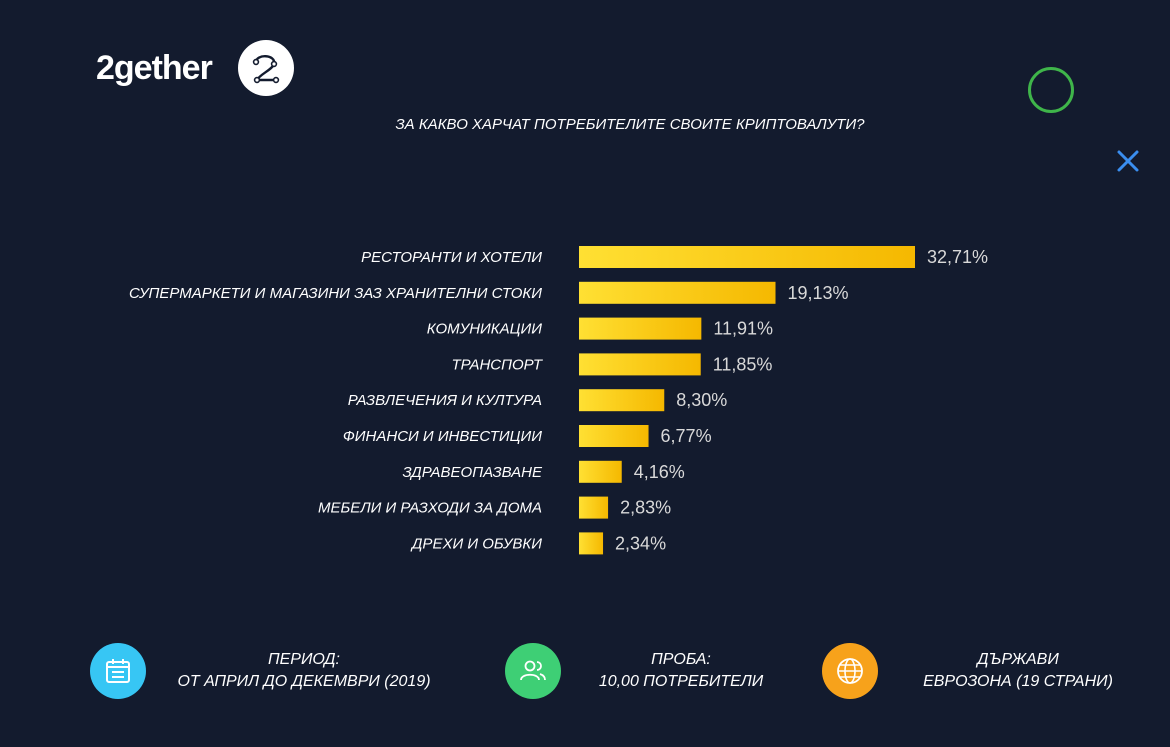 This screenshot has width=1170, height=747. I want to click on footer-period: ПЕРИОД: ОТ АПРИЛ ДО ДЕКЕМВРИ (2019), so click(262, 671).